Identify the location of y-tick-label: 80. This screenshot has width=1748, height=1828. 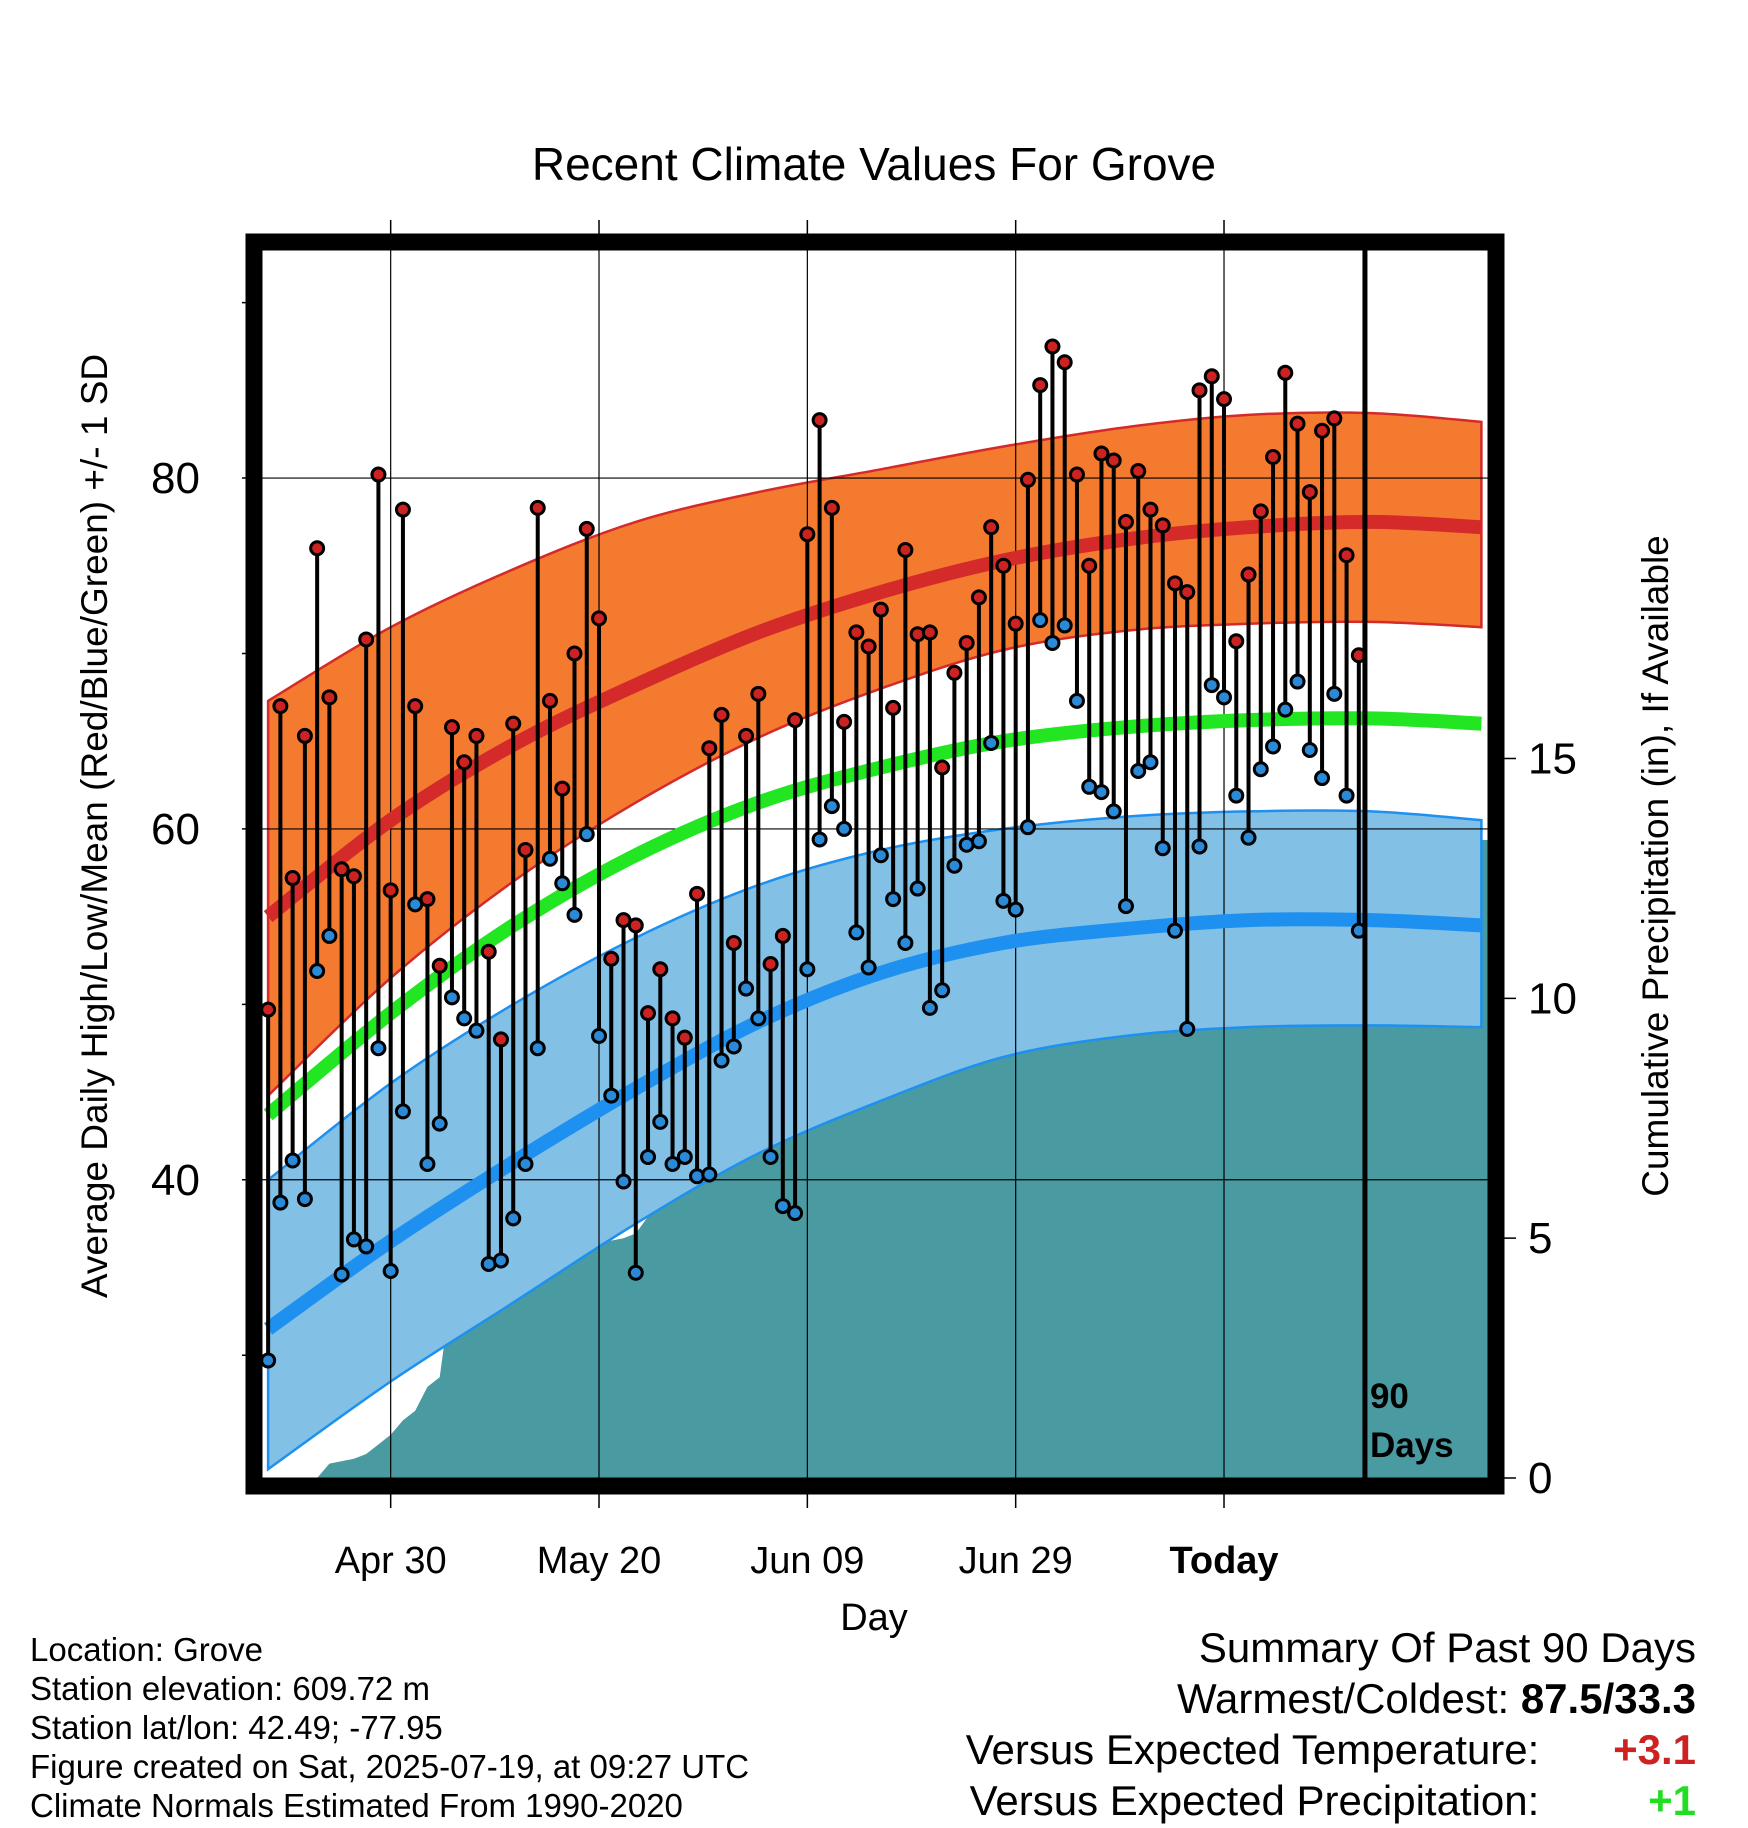
(175, 478).